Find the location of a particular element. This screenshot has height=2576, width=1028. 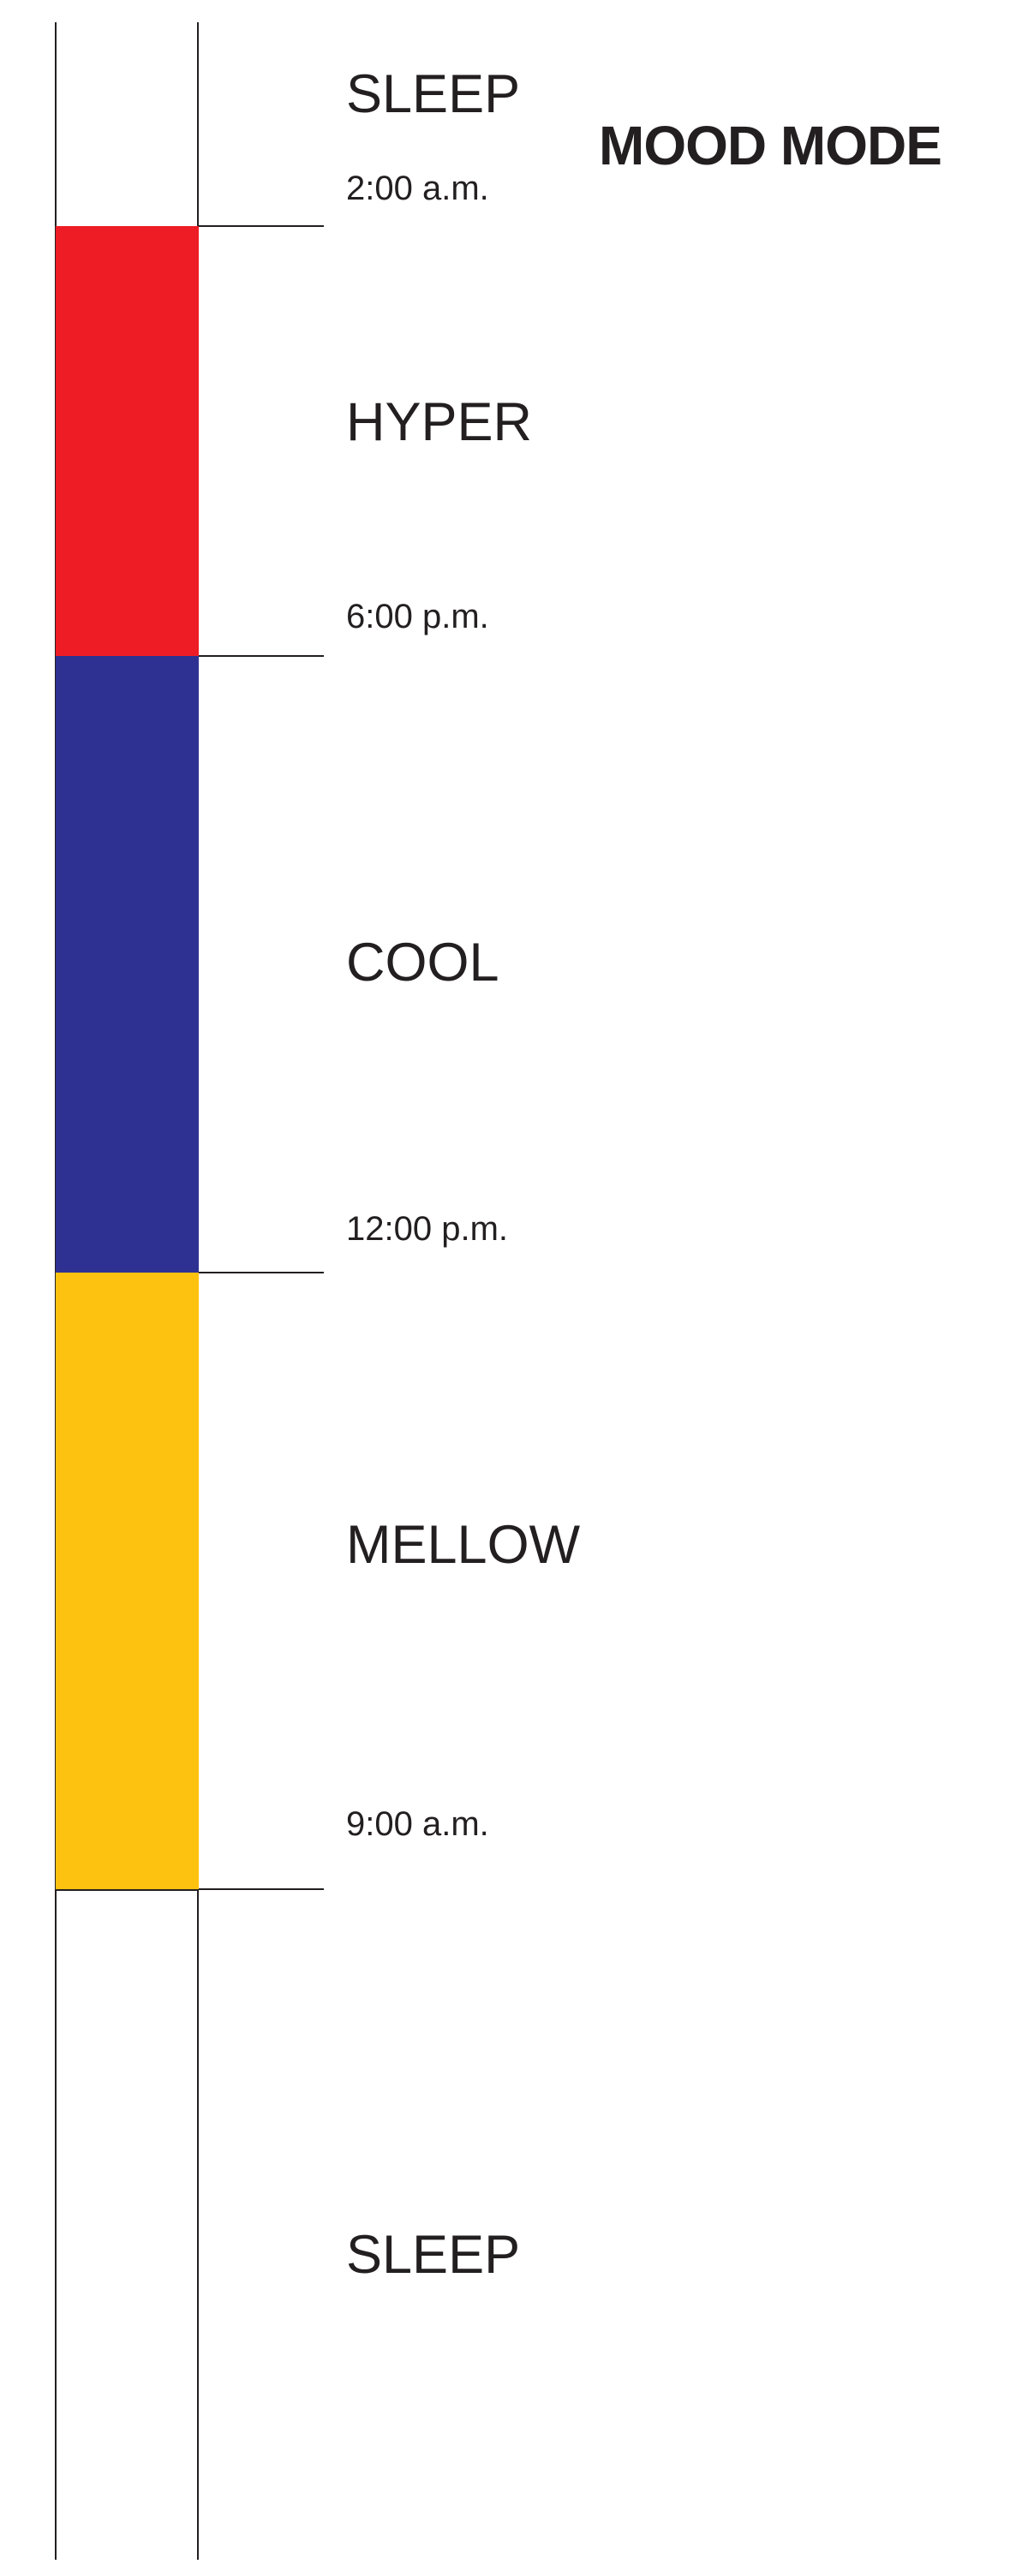

mood-label-cool: COOL is located at coordinates (422, 963).